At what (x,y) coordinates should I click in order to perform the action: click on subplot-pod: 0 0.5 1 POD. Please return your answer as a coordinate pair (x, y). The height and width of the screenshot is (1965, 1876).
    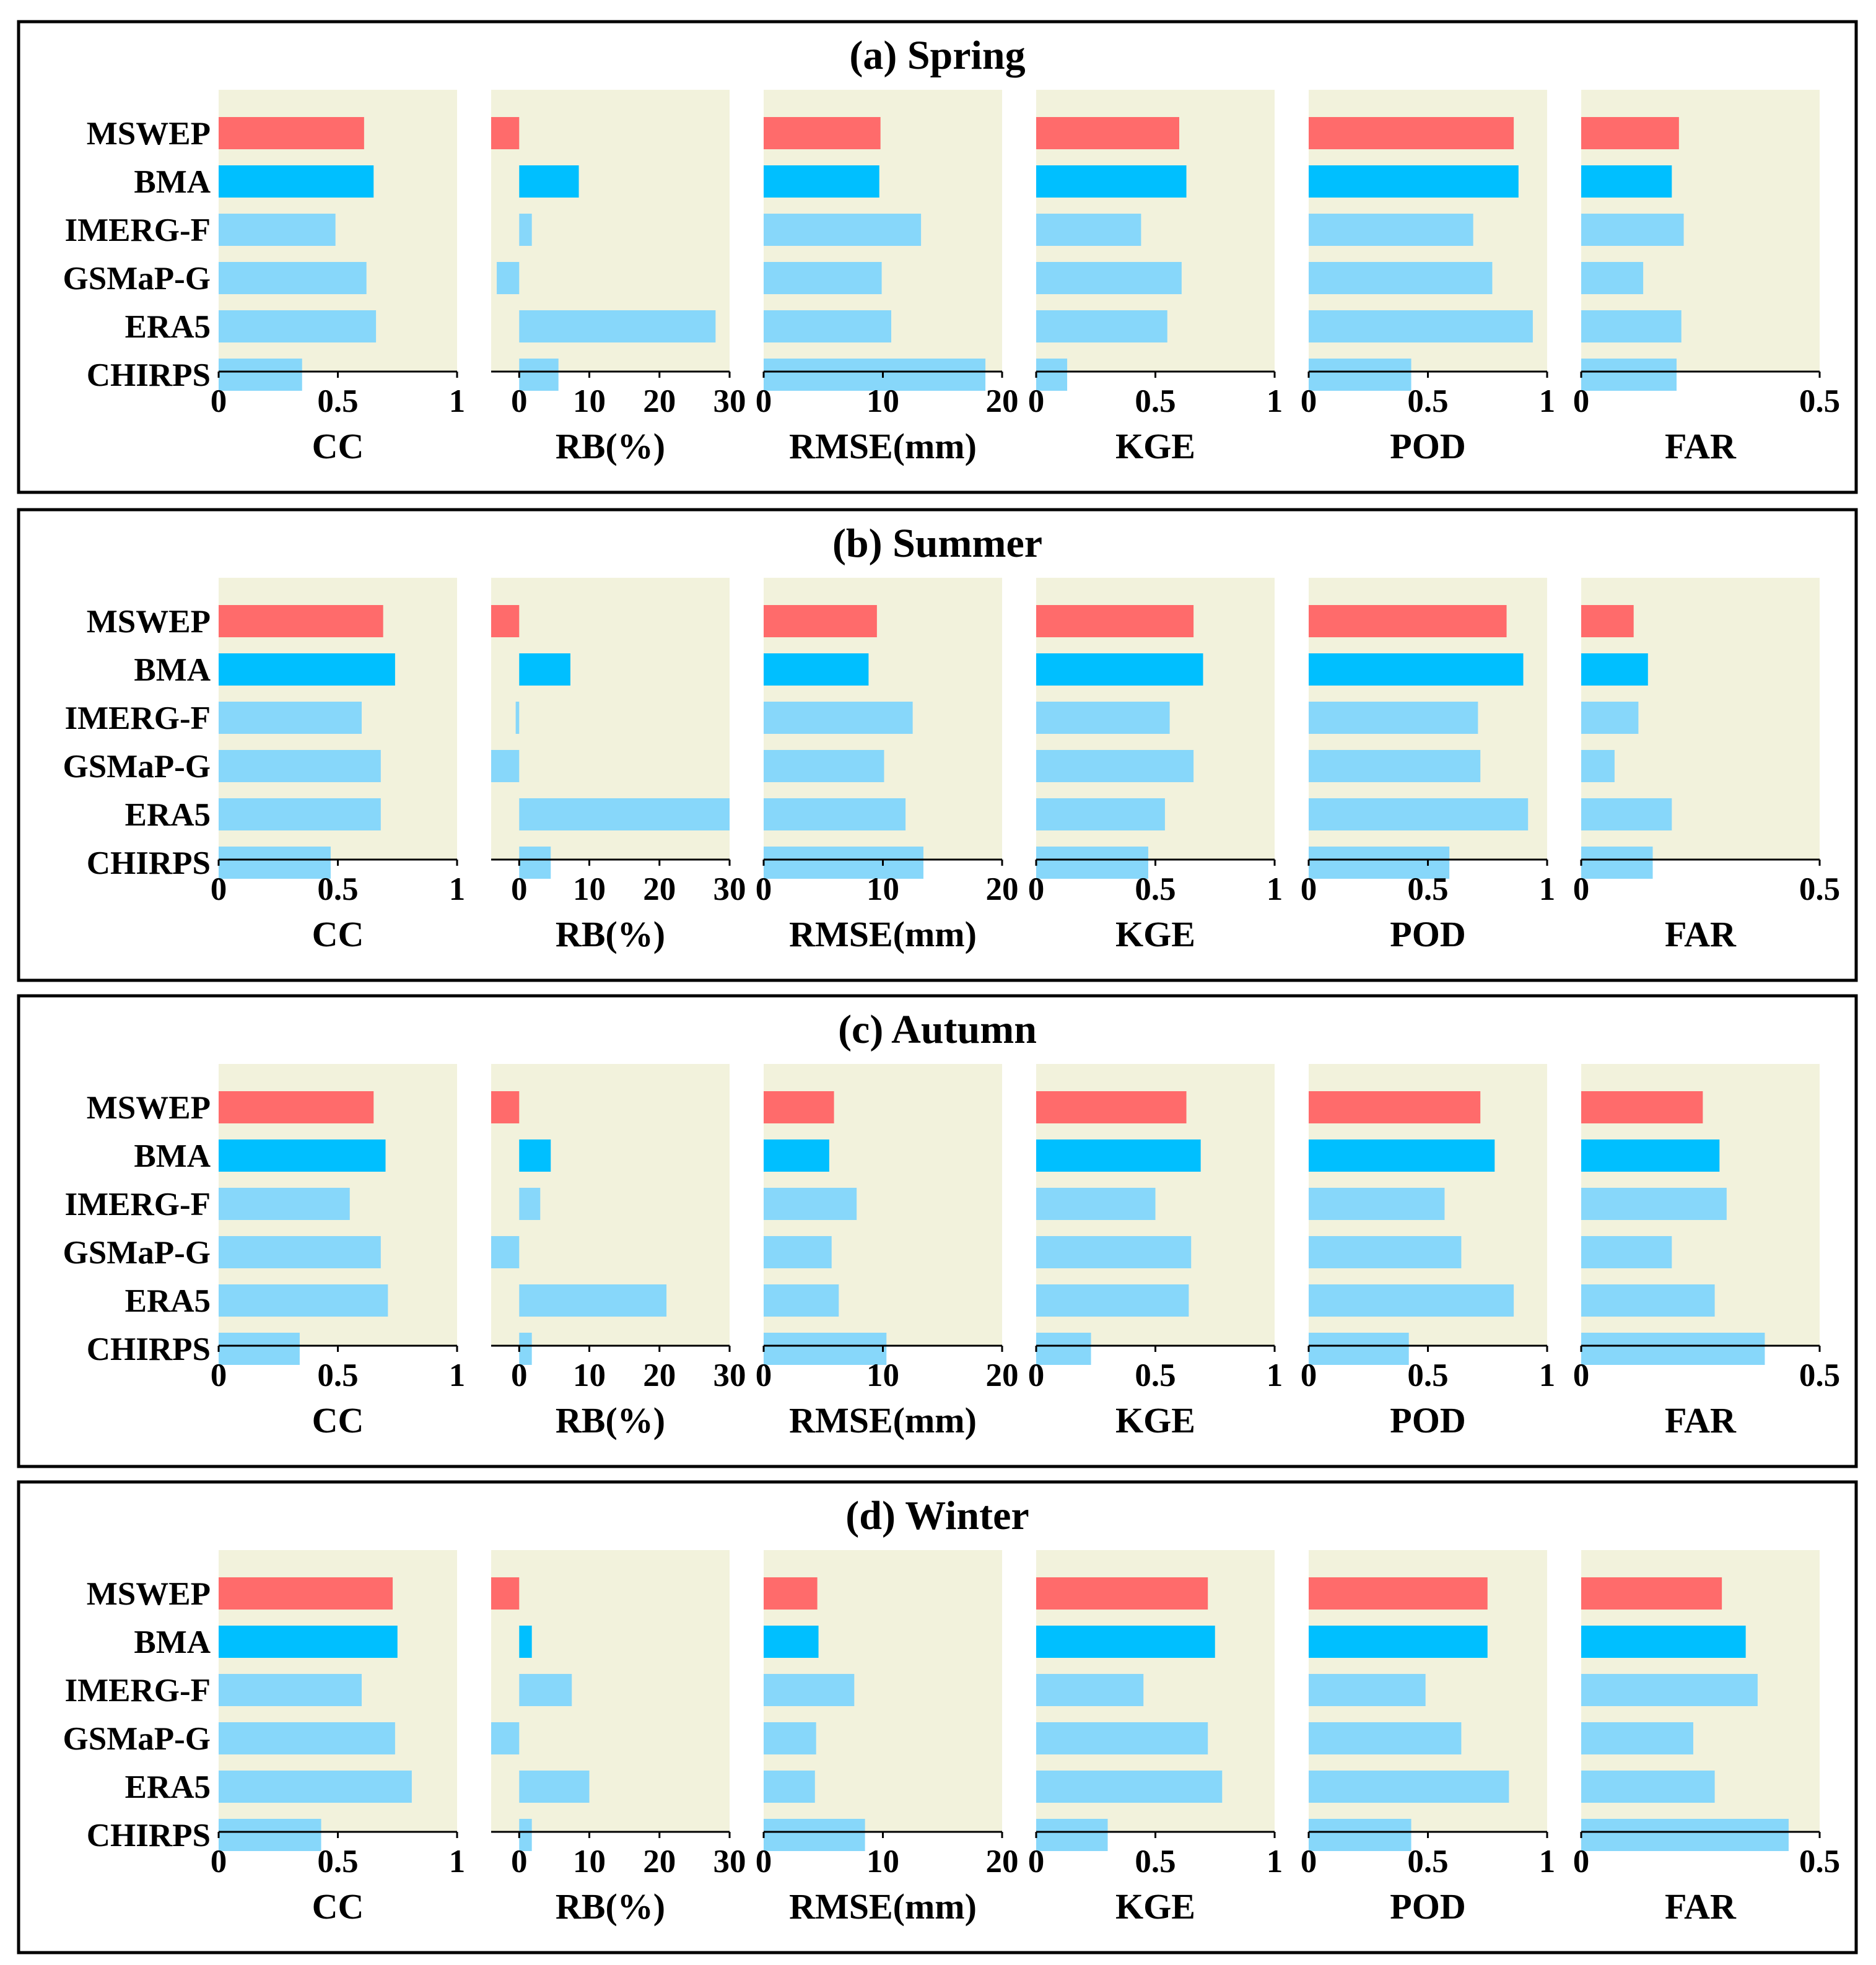
    Looking at the image, I should click on (1428, 278).